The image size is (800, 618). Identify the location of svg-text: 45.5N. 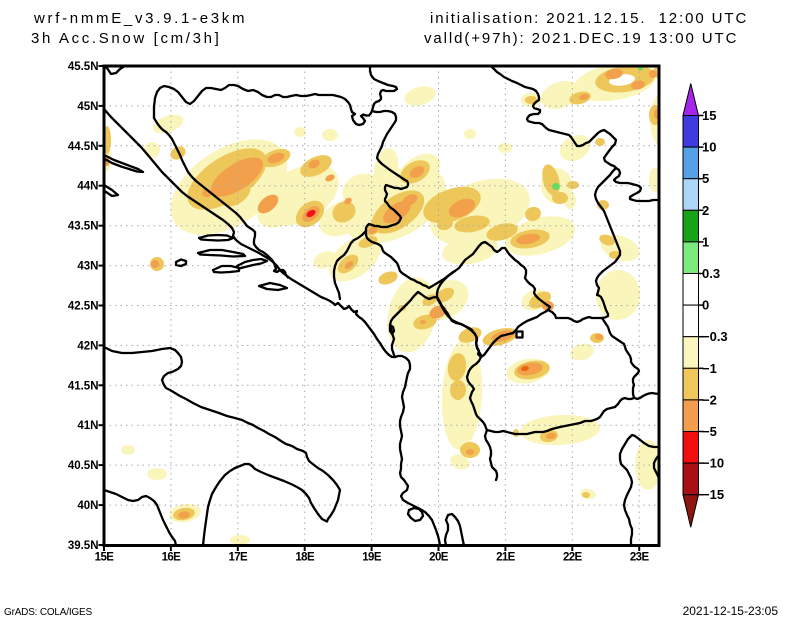
(83, 67).